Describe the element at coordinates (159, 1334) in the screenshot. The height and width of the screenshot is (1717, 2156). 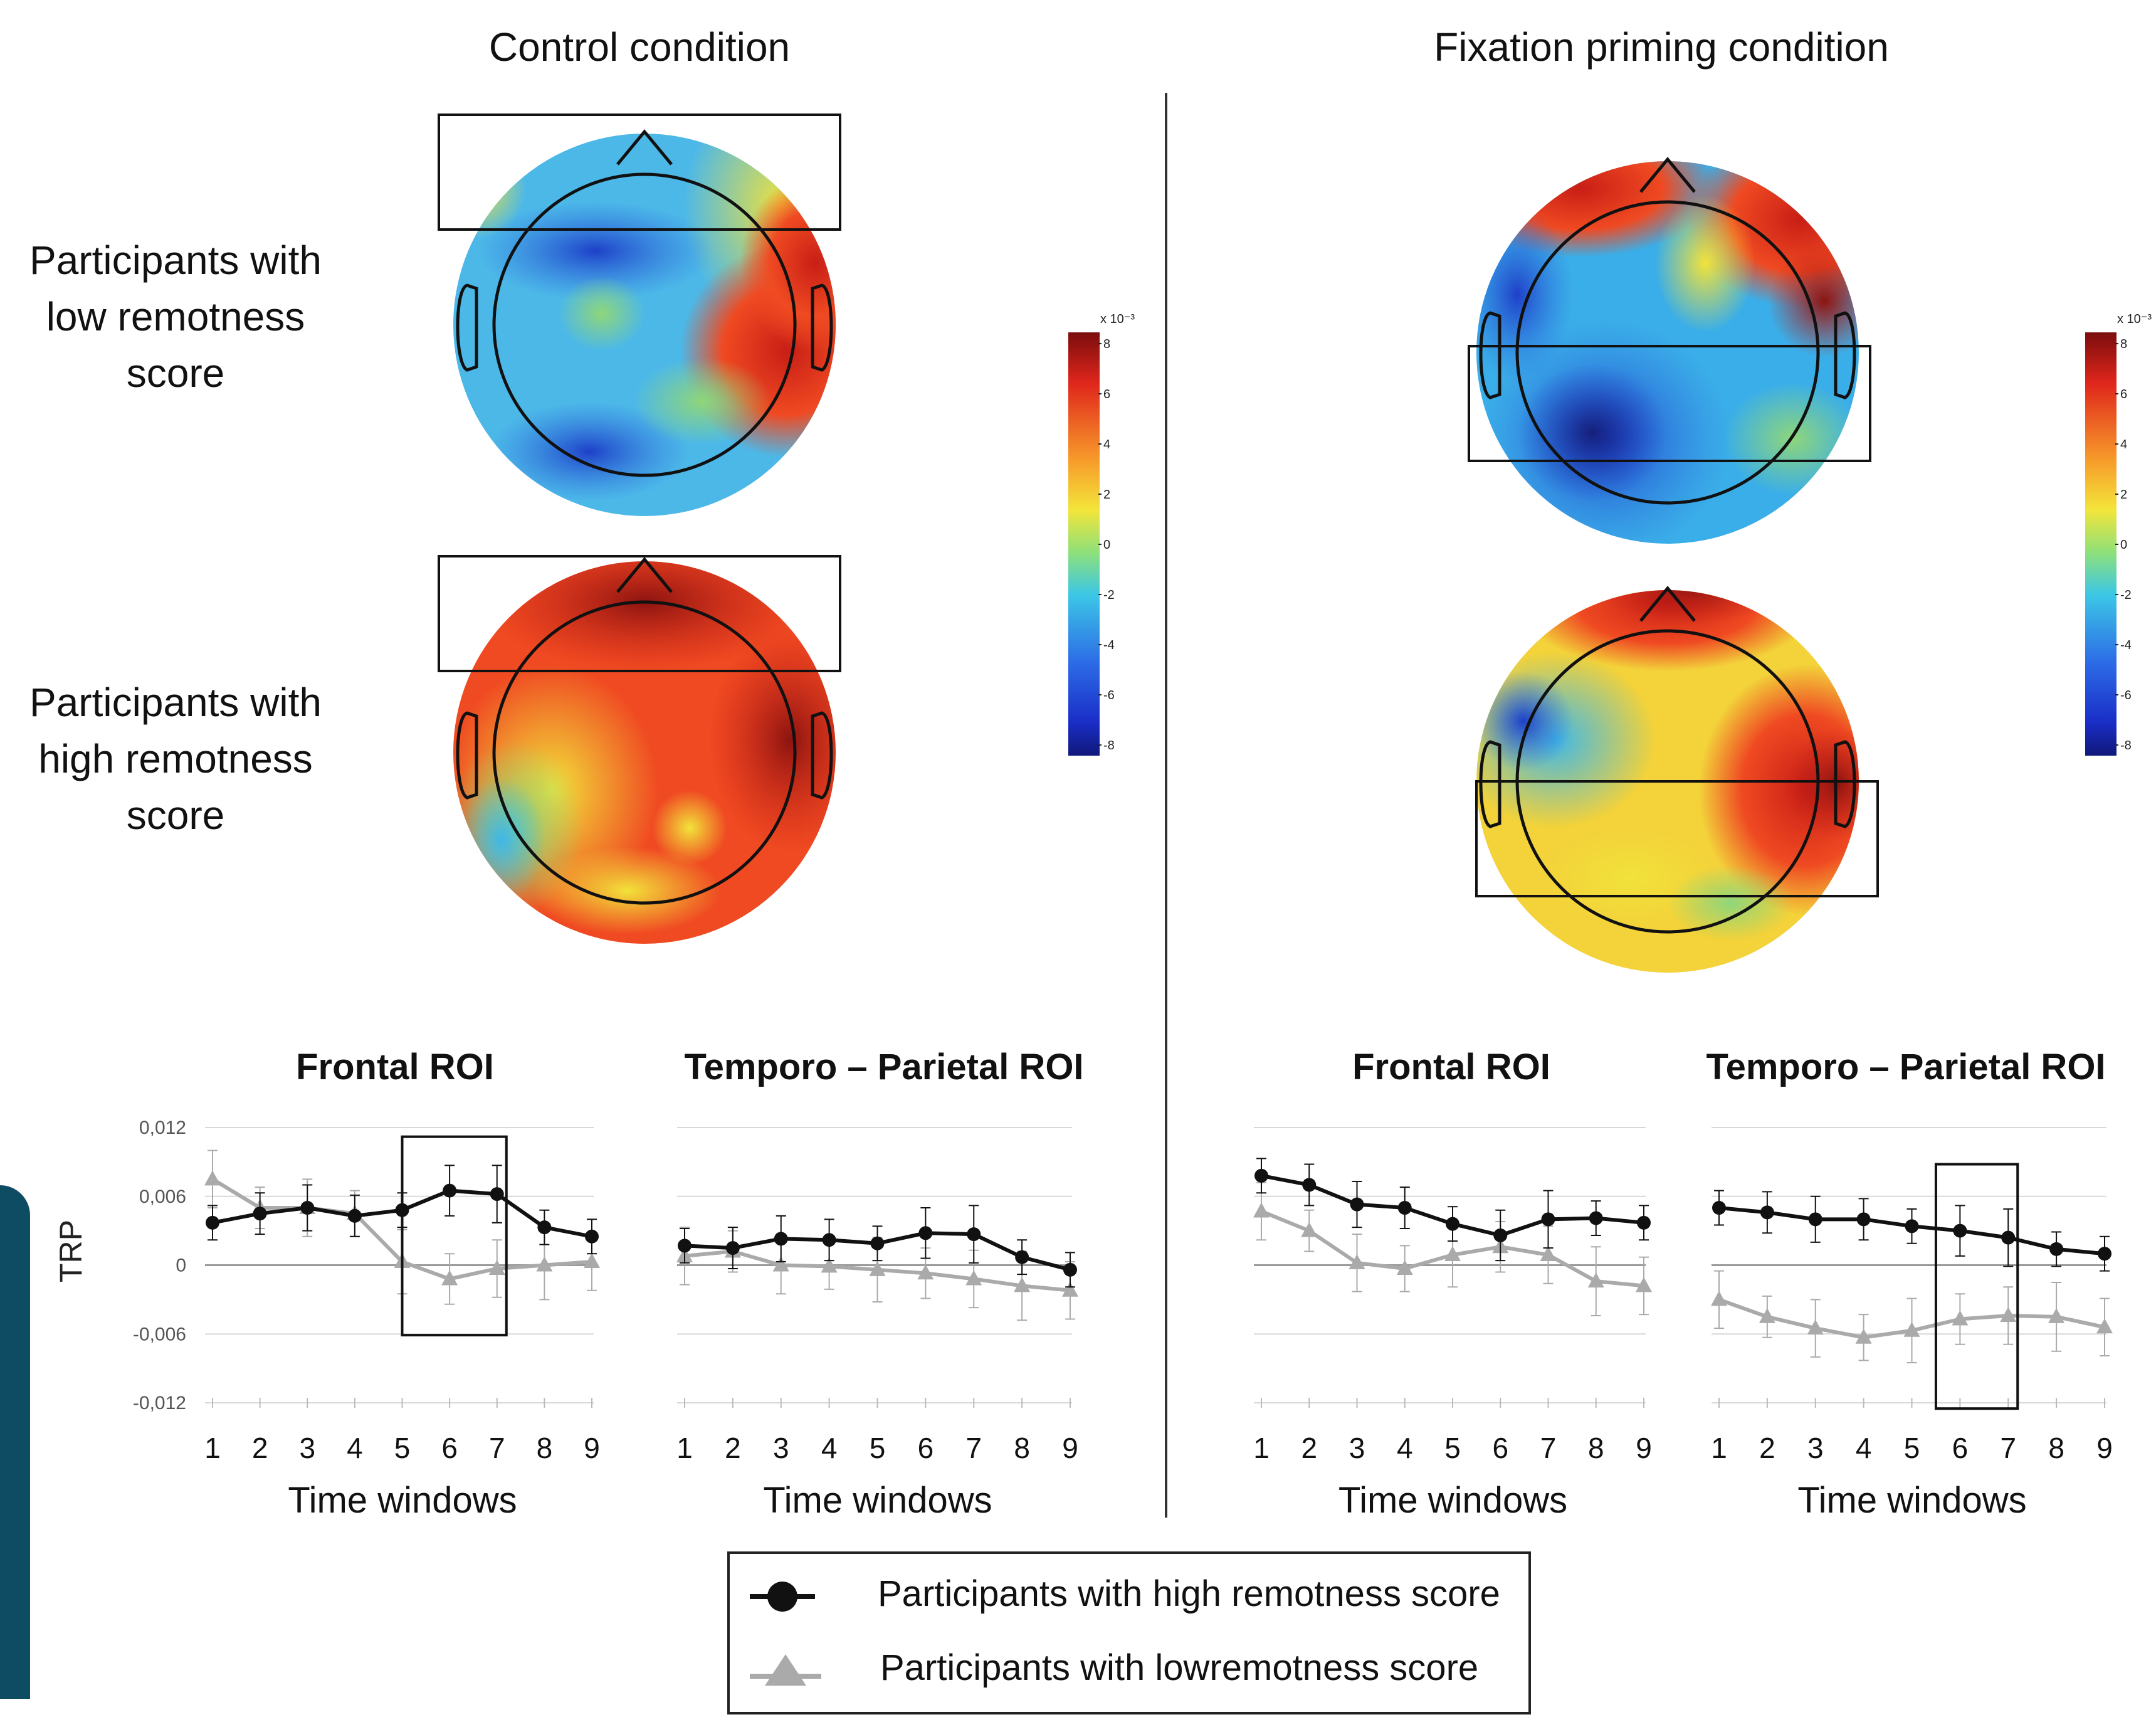
I see `y-tick-label: -0,006` at that location.